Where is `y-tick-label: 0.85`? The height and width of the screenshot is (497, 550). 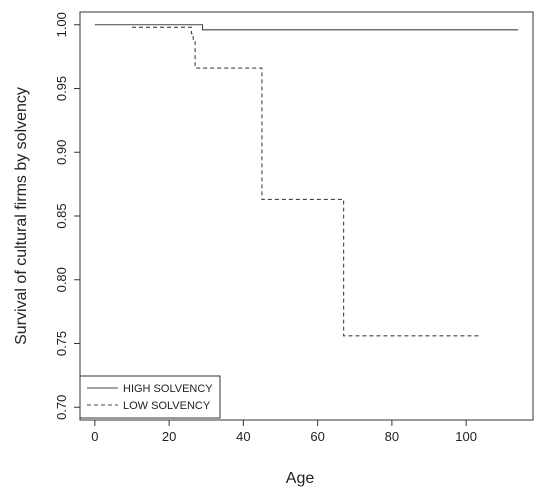 y-tick-label: 0.85 is located at coordinates (61, 215).